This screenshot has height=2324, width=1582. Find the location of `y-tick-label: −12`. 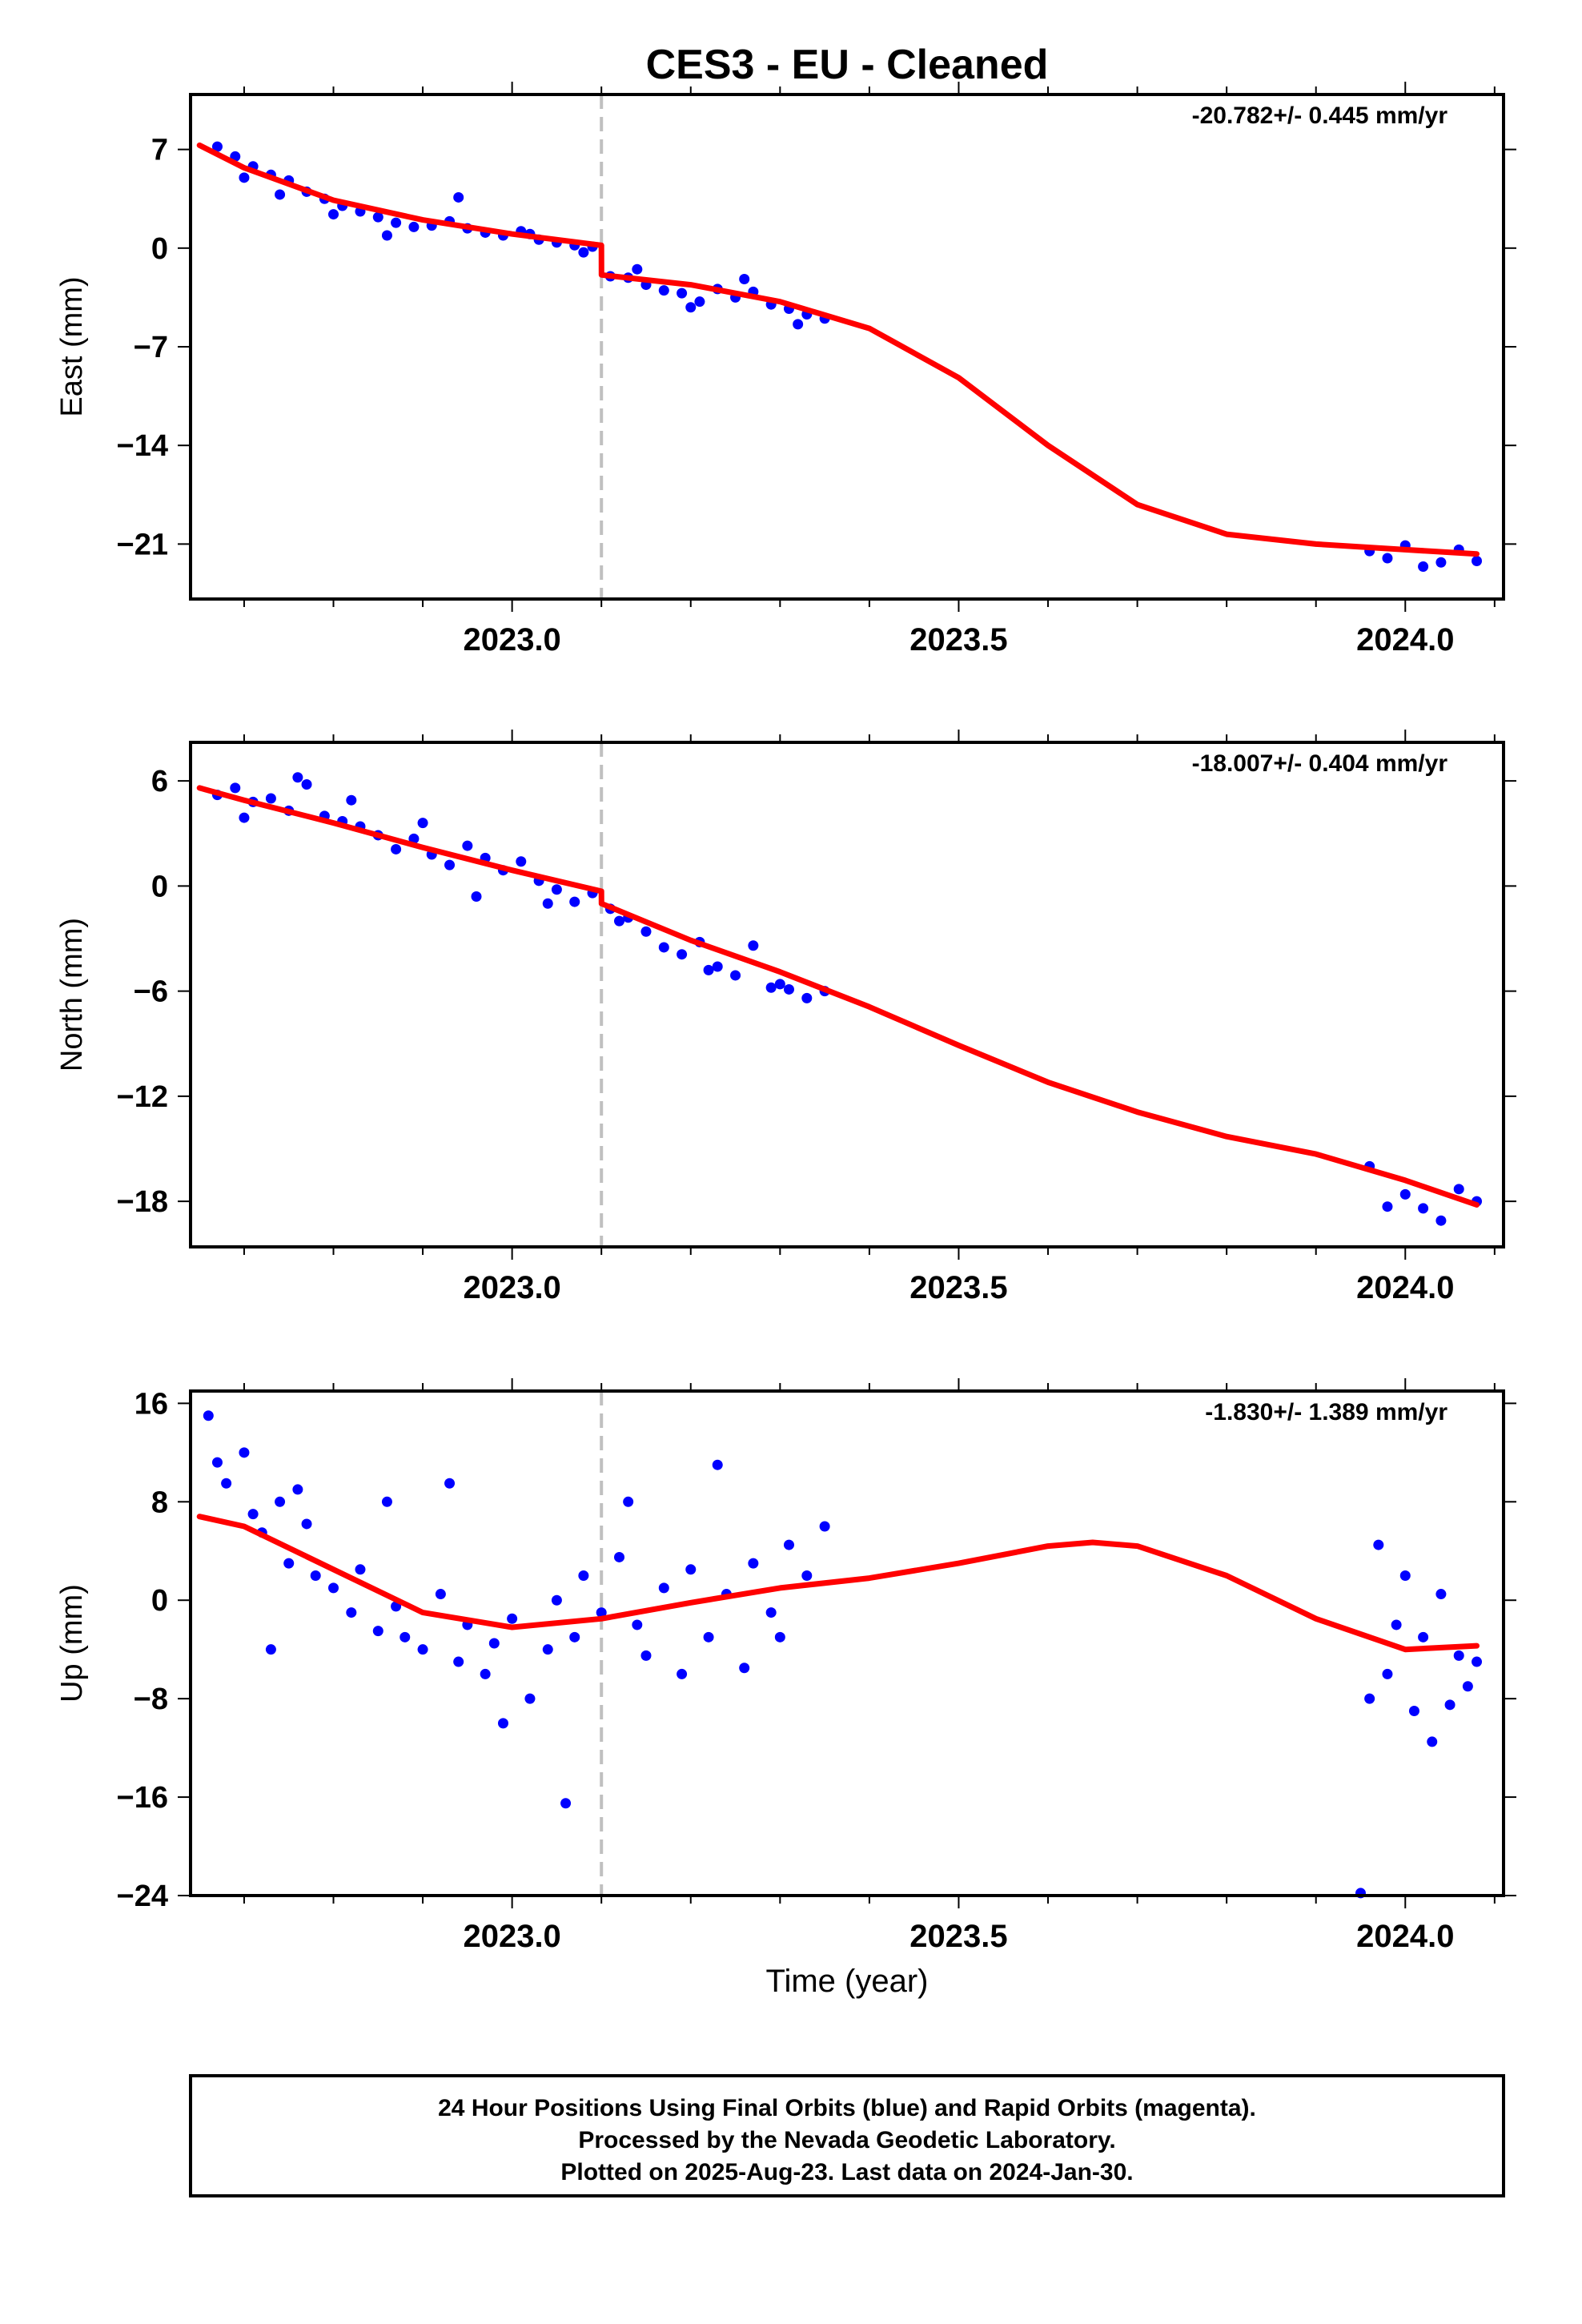

y-tick-label: −12 is located at coordinates (142, 1097).